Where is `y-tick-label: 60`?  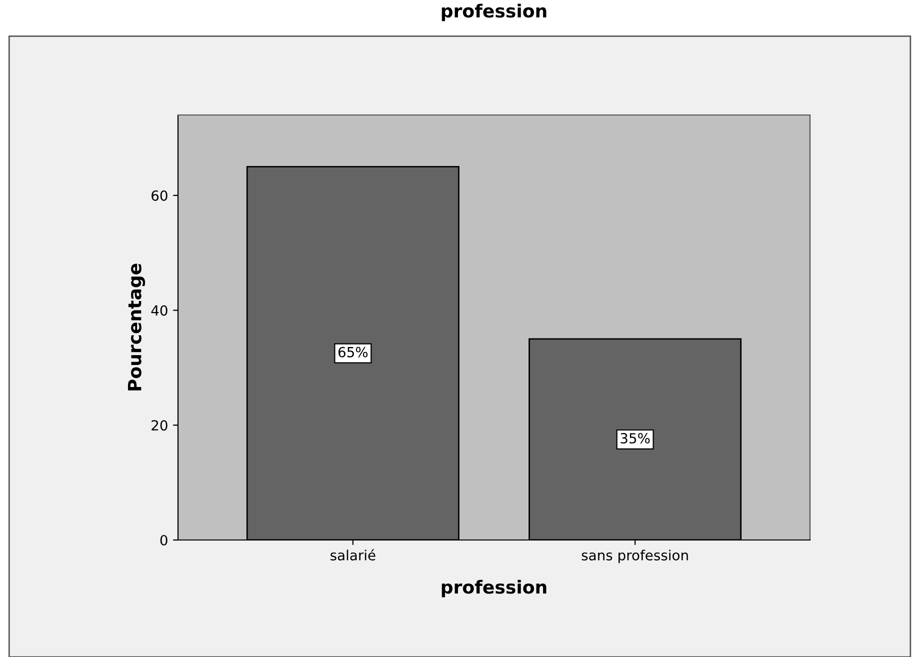 y-tick-label: 60 is located at coordinates (160, 195).